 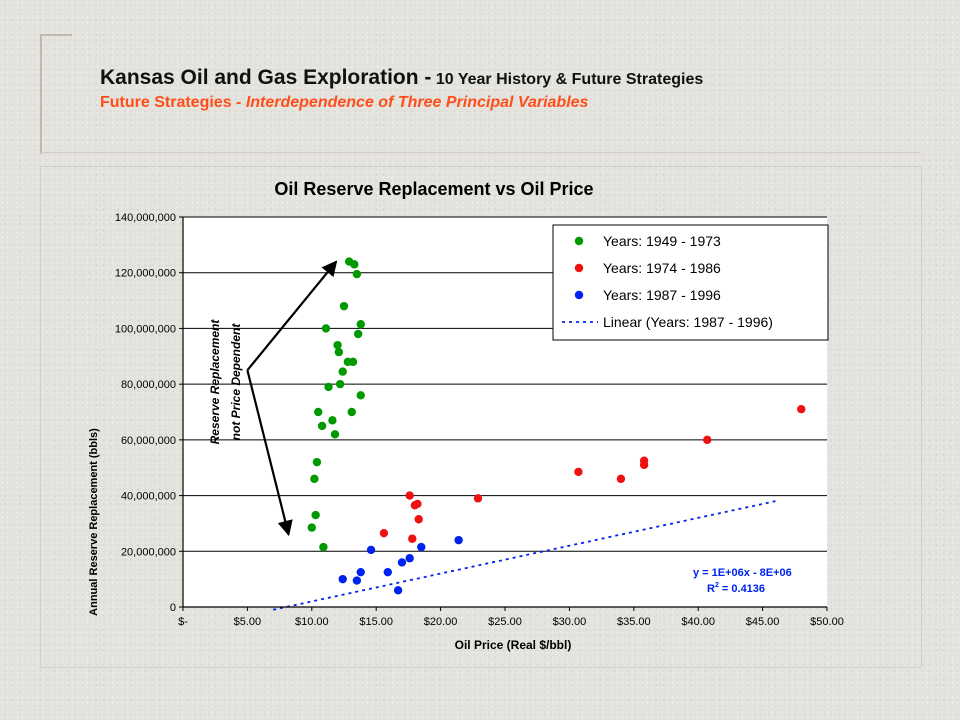 I want to click on y-tick-label: 100,000,000, so click(x=145, y=329).